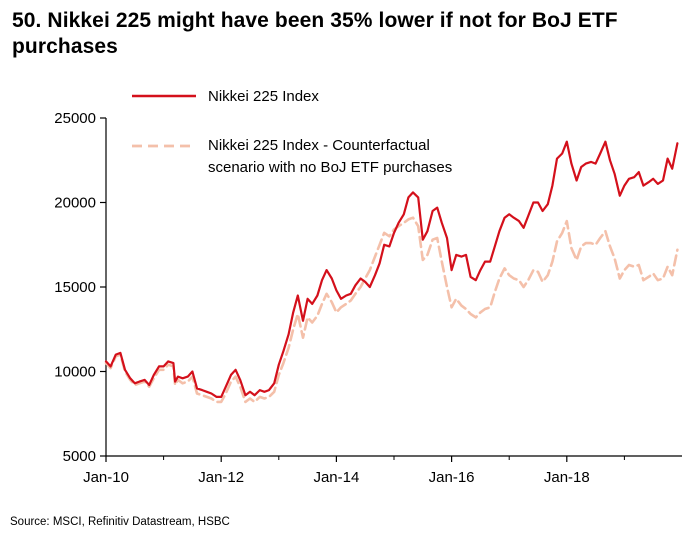  I want to click on y-tick-label: 10000, so click(75, 372).